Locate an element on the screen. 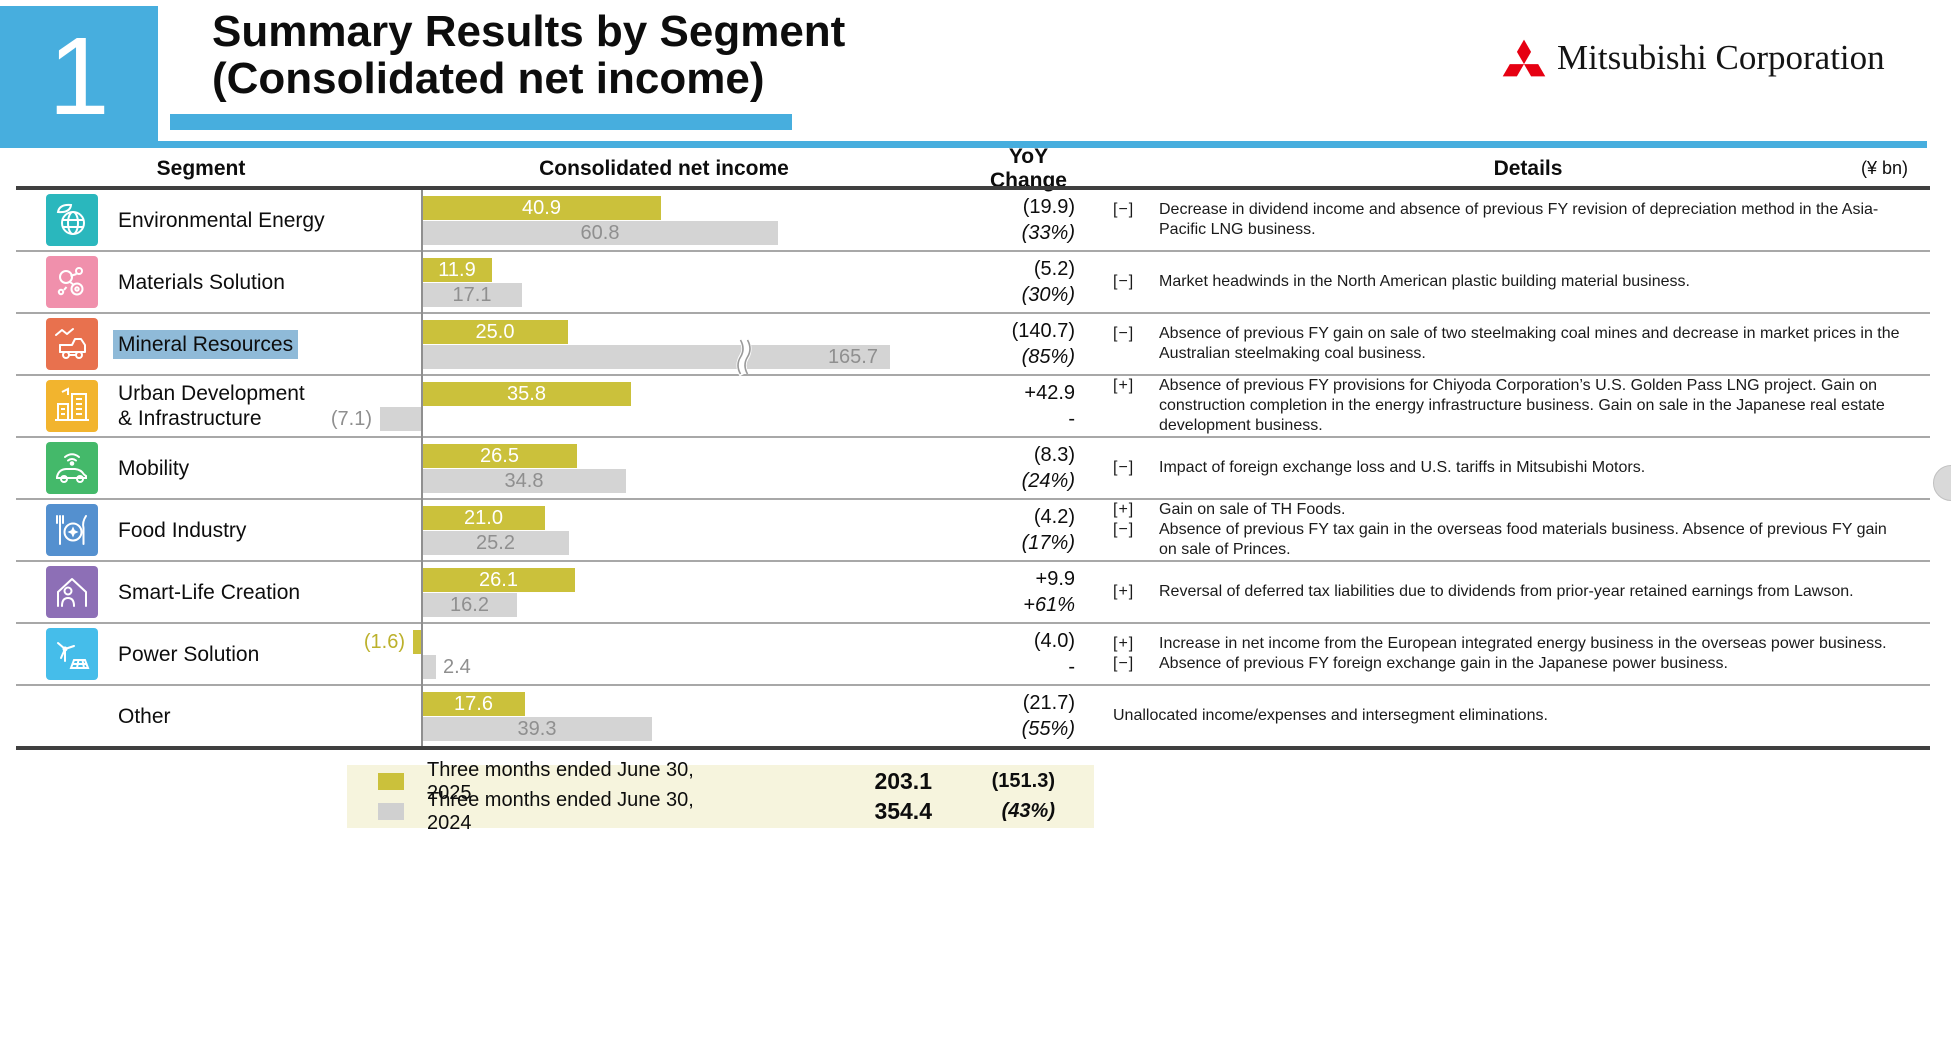 The image size is (1951, 1038). segment-cell: Power Solution is located at coordinates (219, 654).